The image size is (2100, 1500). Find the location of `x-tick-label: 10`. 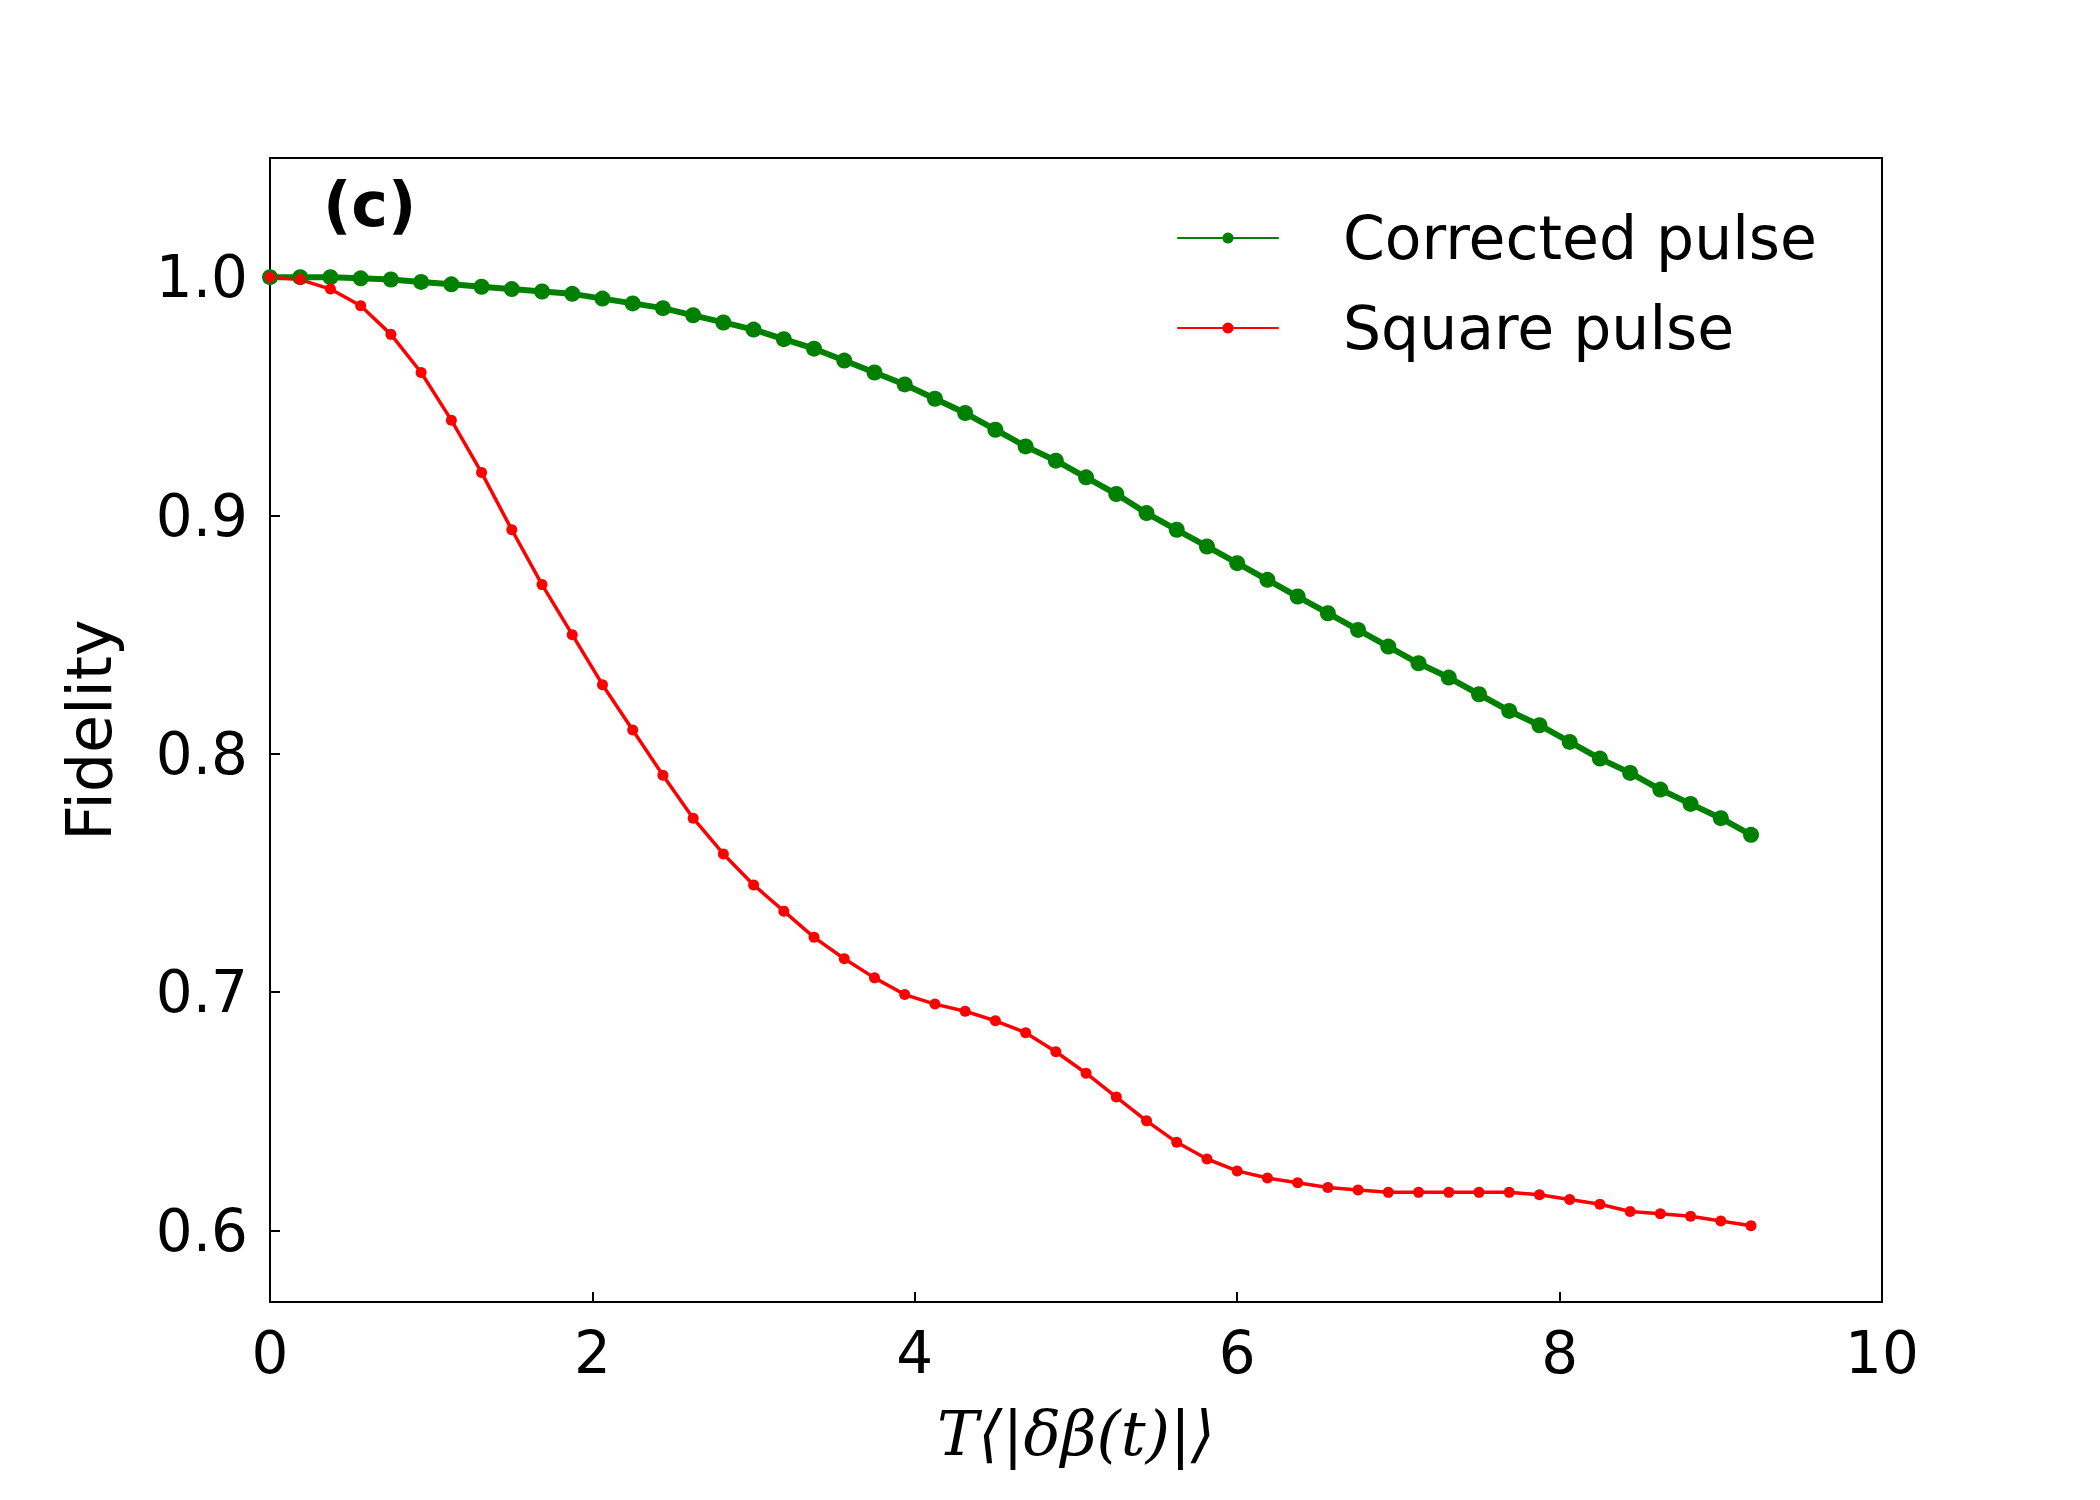

x-tick-label: 10 is located at coordinates (1882, 1353).